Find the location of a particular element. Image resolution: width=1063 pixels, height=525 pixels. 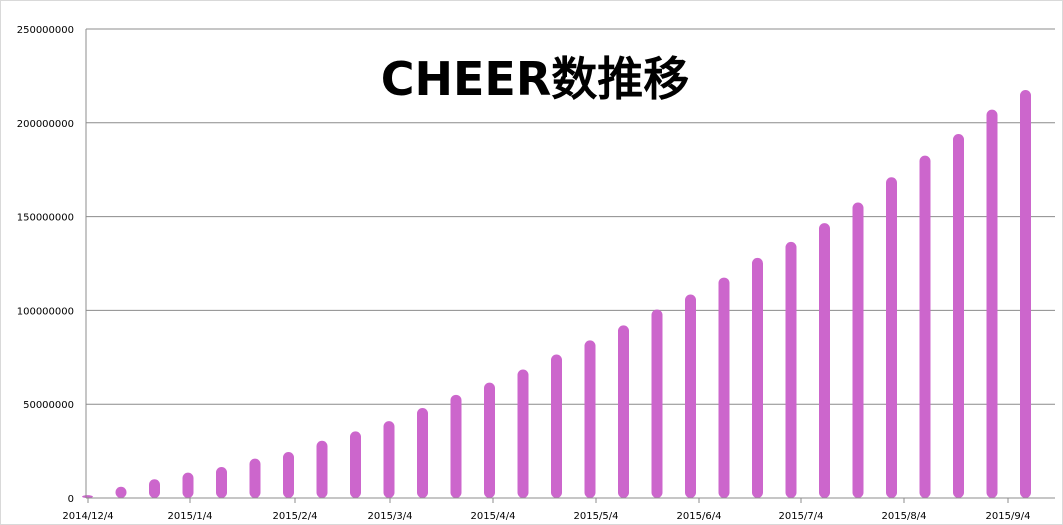

x-tick-label: 2015/2/4 is located at coordinates (295, 516).